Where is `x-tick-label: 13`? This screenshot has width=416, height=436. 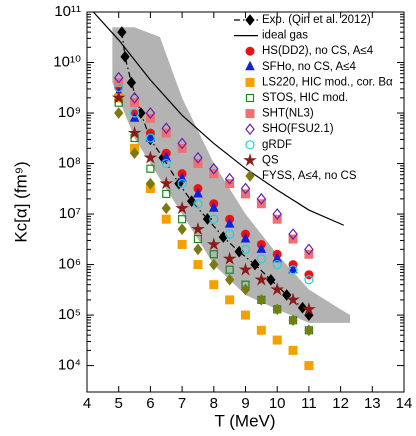
x-tick-label: 13 is located at coordinates (372, 403).